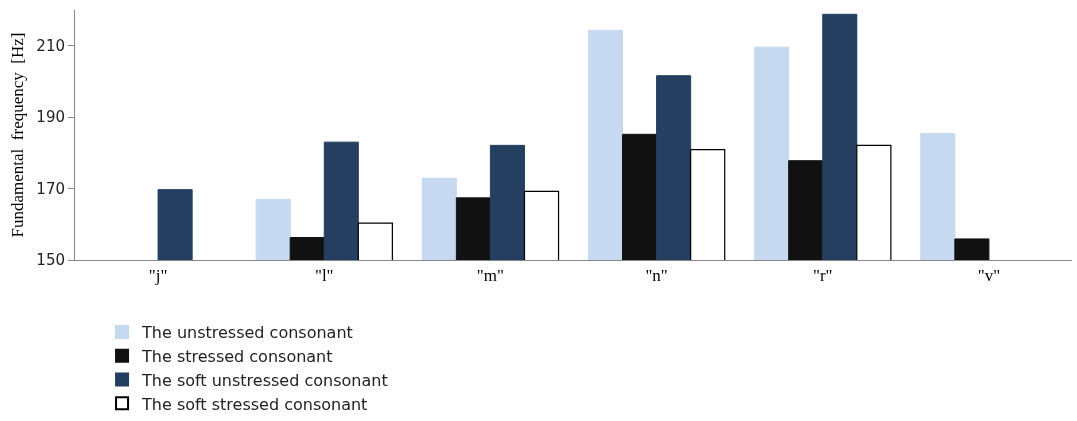 Image resolution: width=1077 pixels, height=421 pixels. I want to click on legend-label: The soft stressed consonant, so click(254, 404).